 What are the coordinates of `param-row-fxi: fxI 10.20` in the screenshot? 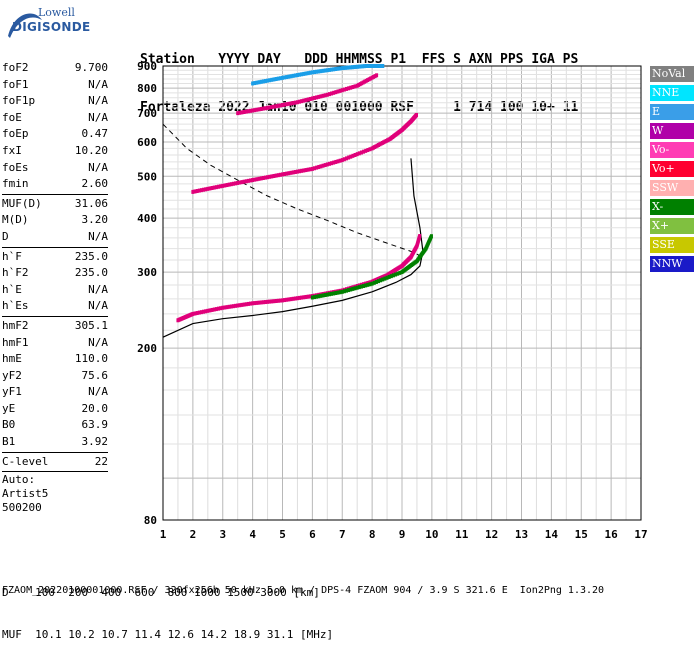 It's located at (55, 151).